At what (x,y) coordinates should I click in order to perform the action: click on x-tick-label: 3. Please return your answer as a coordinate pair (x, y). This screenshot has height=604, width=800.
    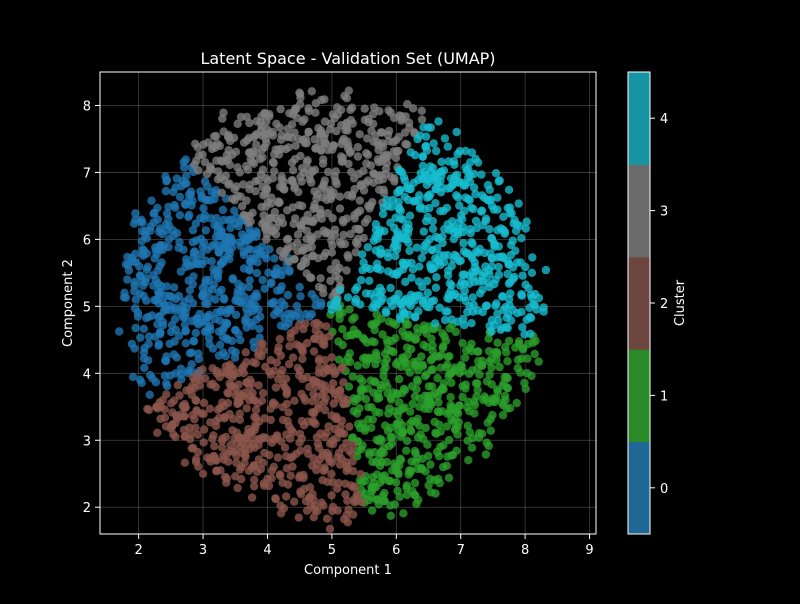
    Looking at the image, I should click on (203, 550).